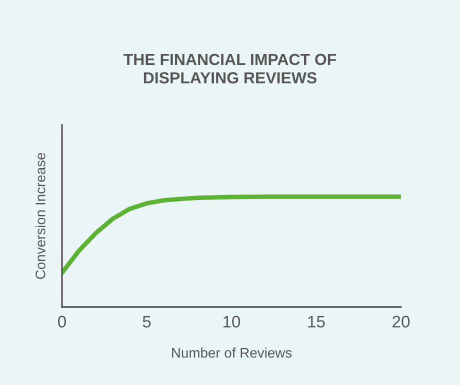 The image size is (460, 385). I want to click on y-axis-title: Conversion Increase, so click(40, 215).